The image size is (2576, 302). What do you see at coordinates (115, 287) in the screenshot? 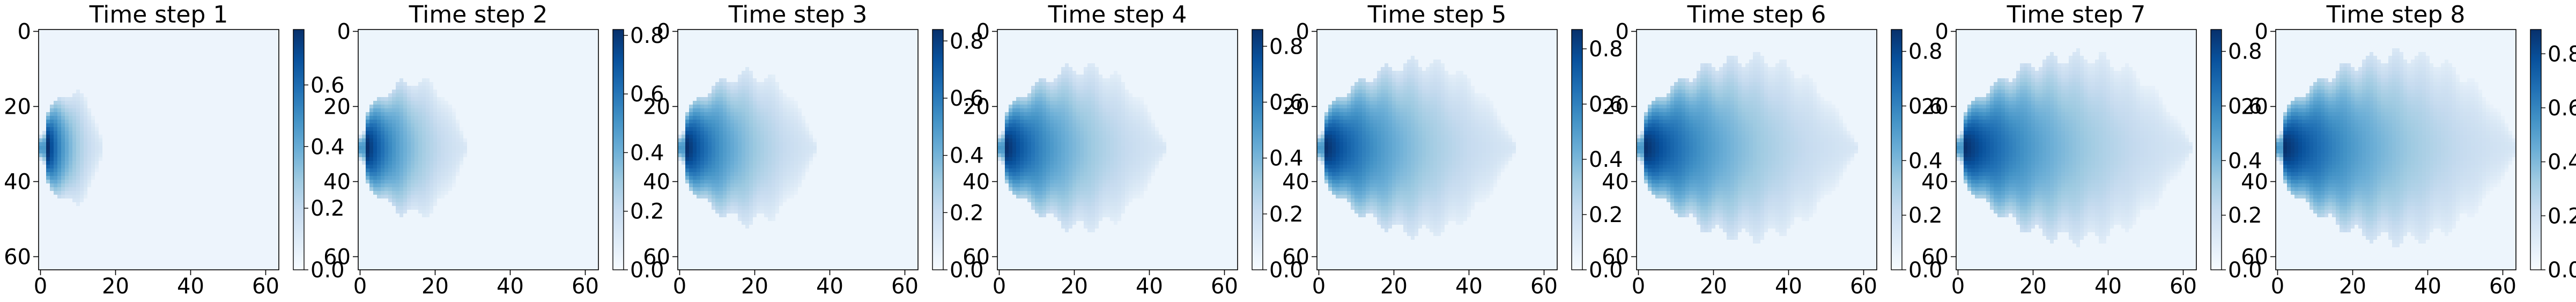
I see `x-tick-label: 20` at bounding box center [115, 287].